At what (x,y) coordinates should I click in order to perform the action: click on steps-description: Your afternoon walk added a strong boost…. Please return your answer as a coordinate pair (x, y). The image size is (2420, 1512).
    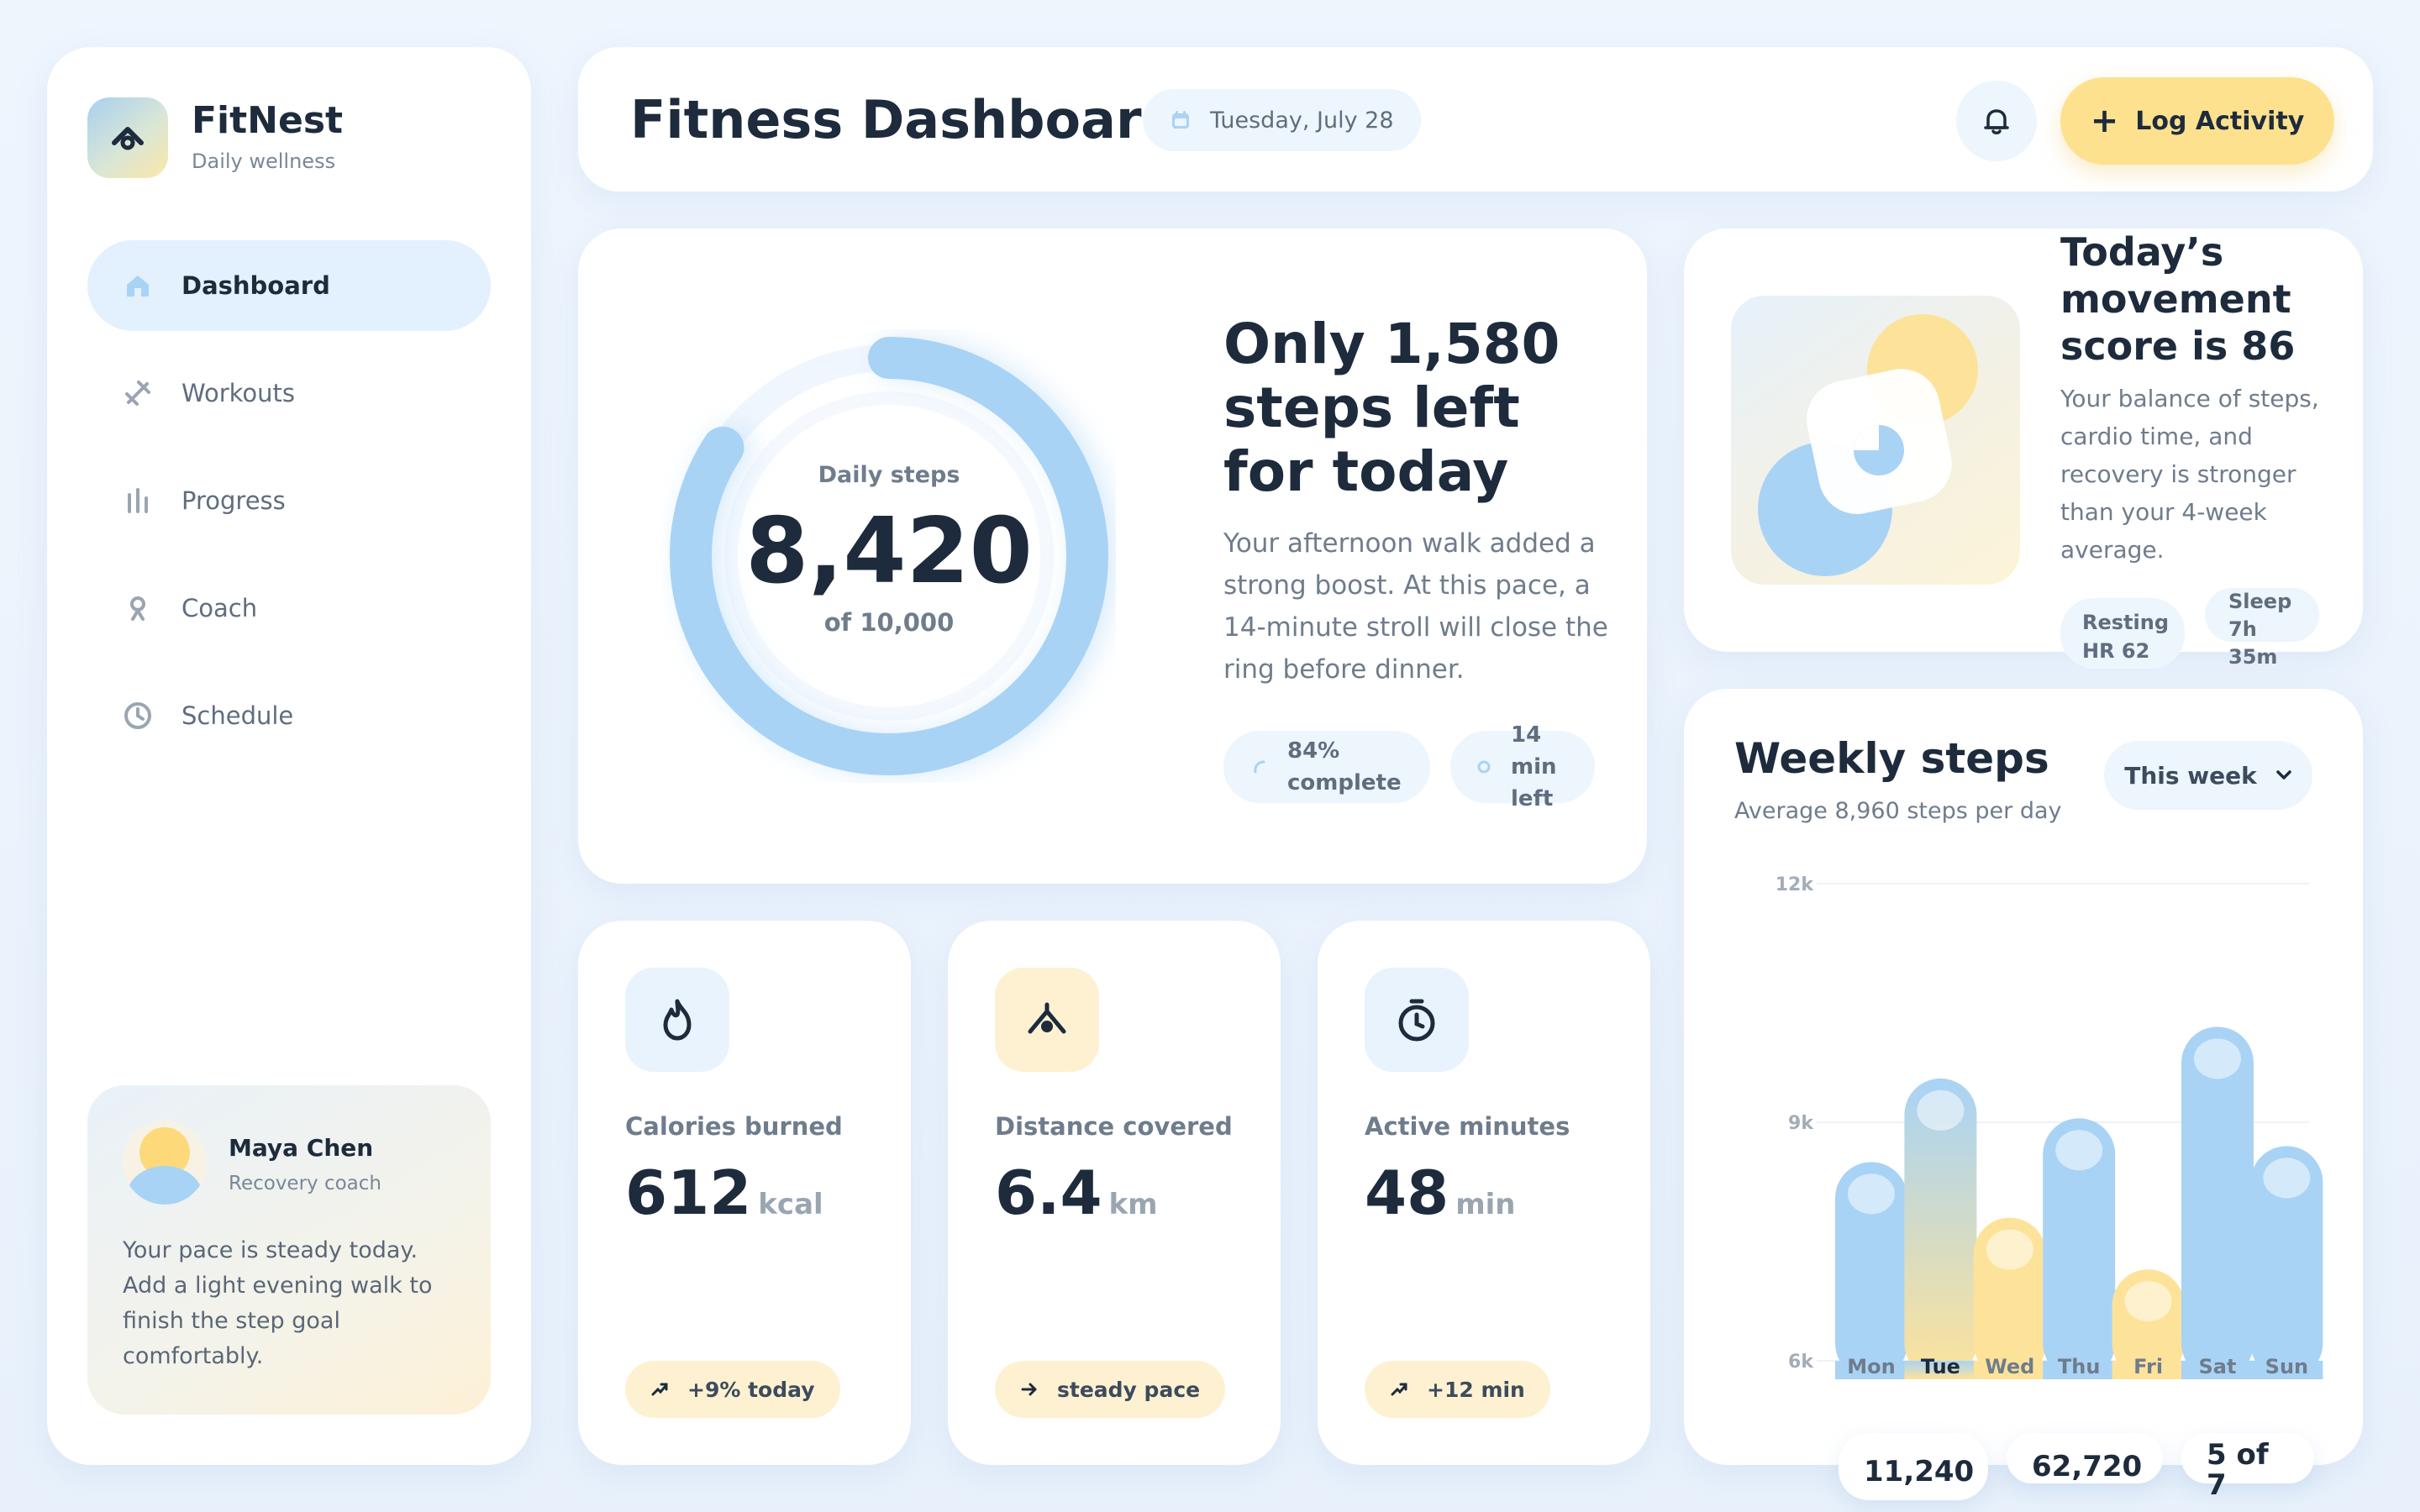
    Looking at the image, I should click on (1415, 606).